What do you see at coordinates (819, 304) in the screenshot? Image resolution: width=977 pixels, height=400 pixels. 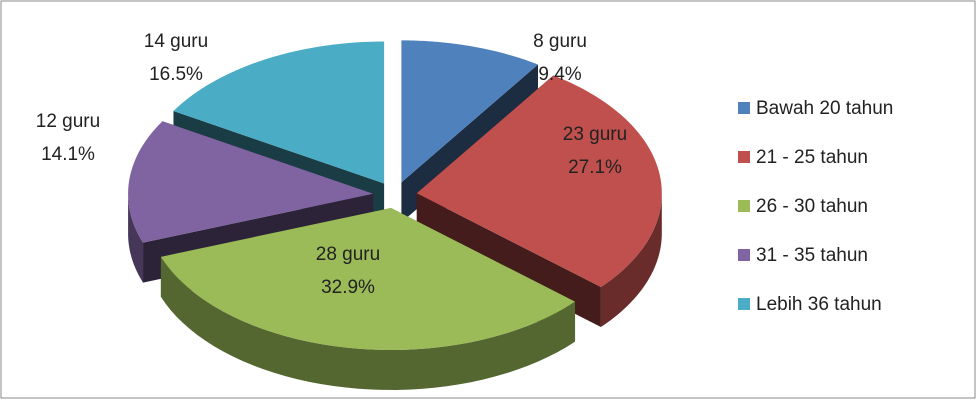 I see `legend-label: Lebih 36 tahun` at bounding box center [819, 304].